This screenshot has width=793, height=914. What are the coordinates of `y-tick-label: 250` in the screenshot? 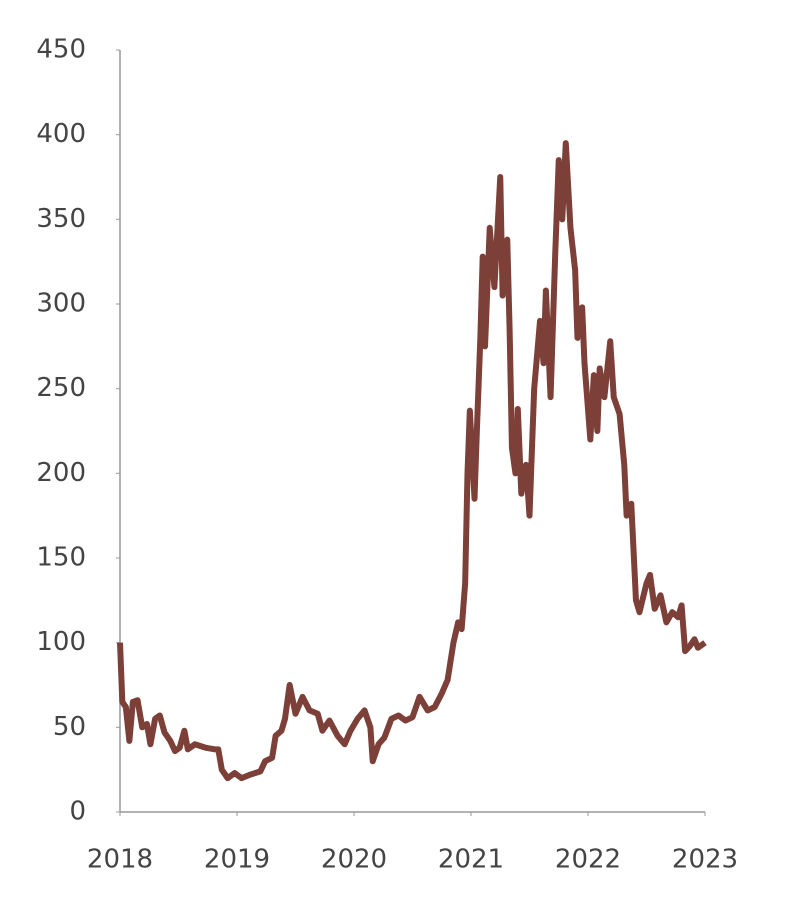 It's located at (61, 388).